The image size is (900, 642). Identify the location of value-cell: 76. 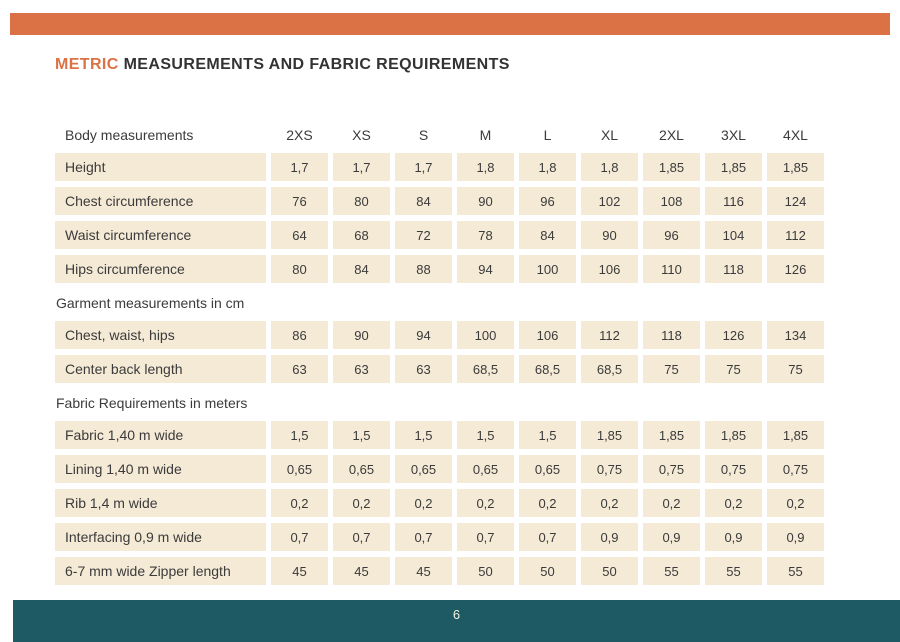
(299, 201).